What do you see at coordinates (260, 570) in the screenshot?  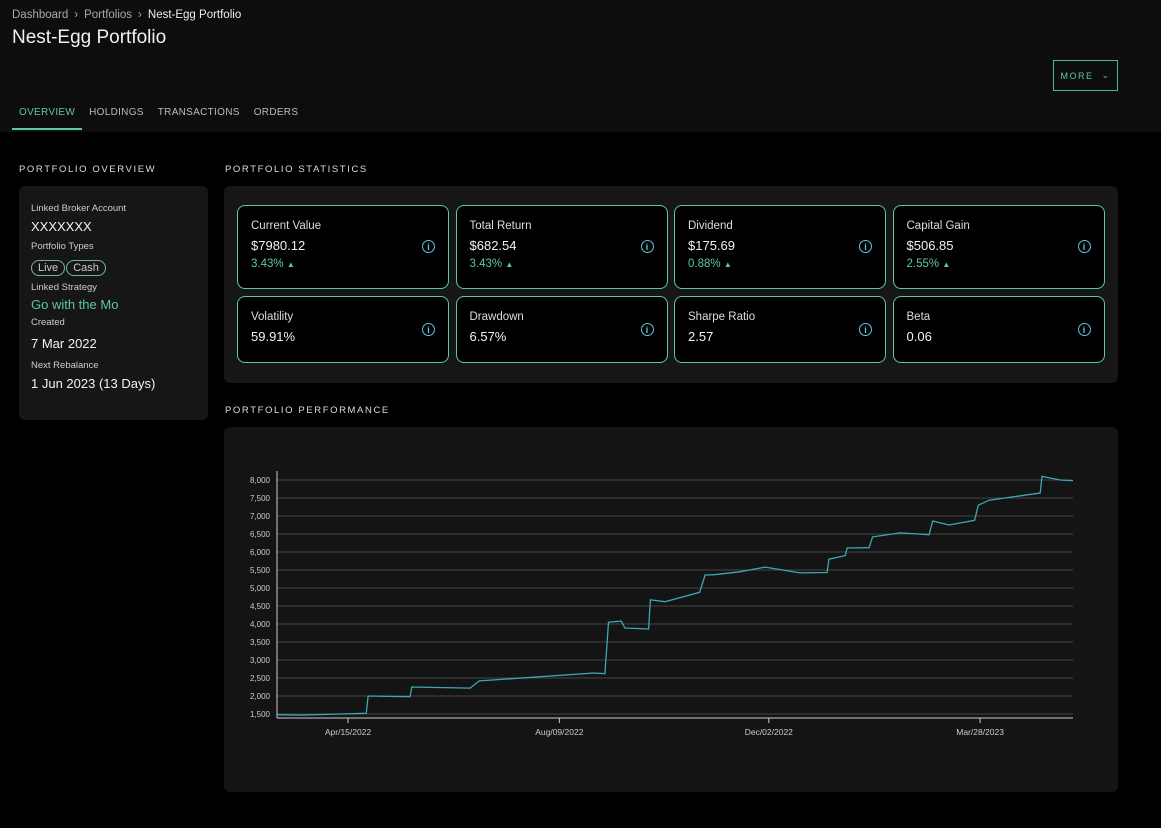 I see `y-tick-label: 5,500` at bounding box center [260, 570].